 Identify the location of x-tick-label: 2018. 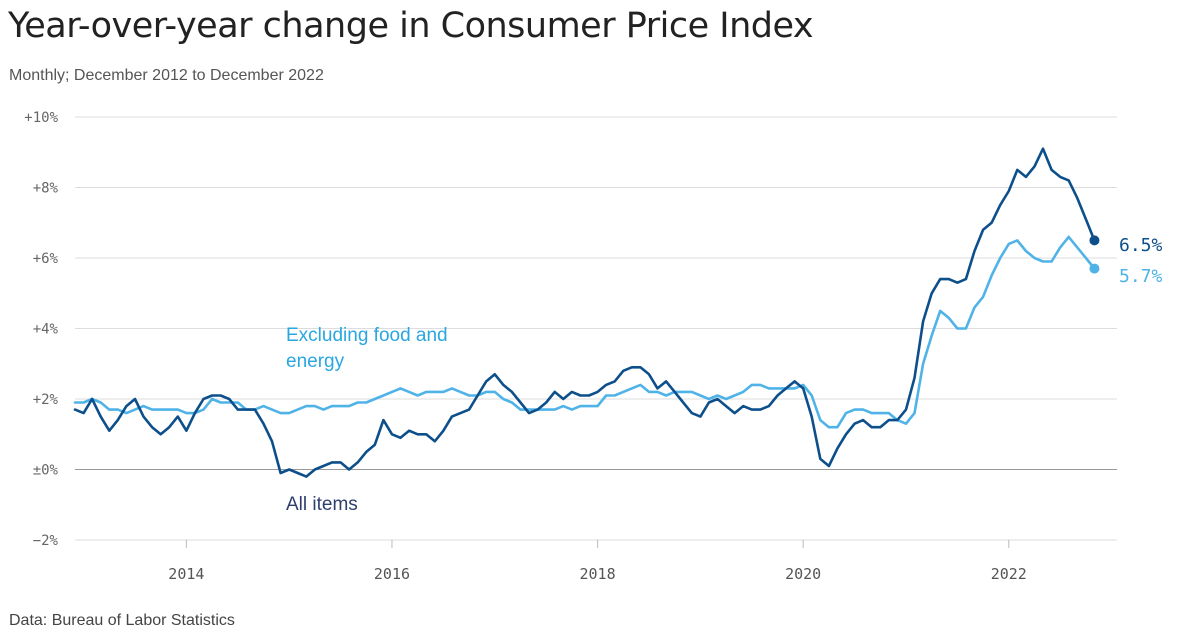
(598, 574).